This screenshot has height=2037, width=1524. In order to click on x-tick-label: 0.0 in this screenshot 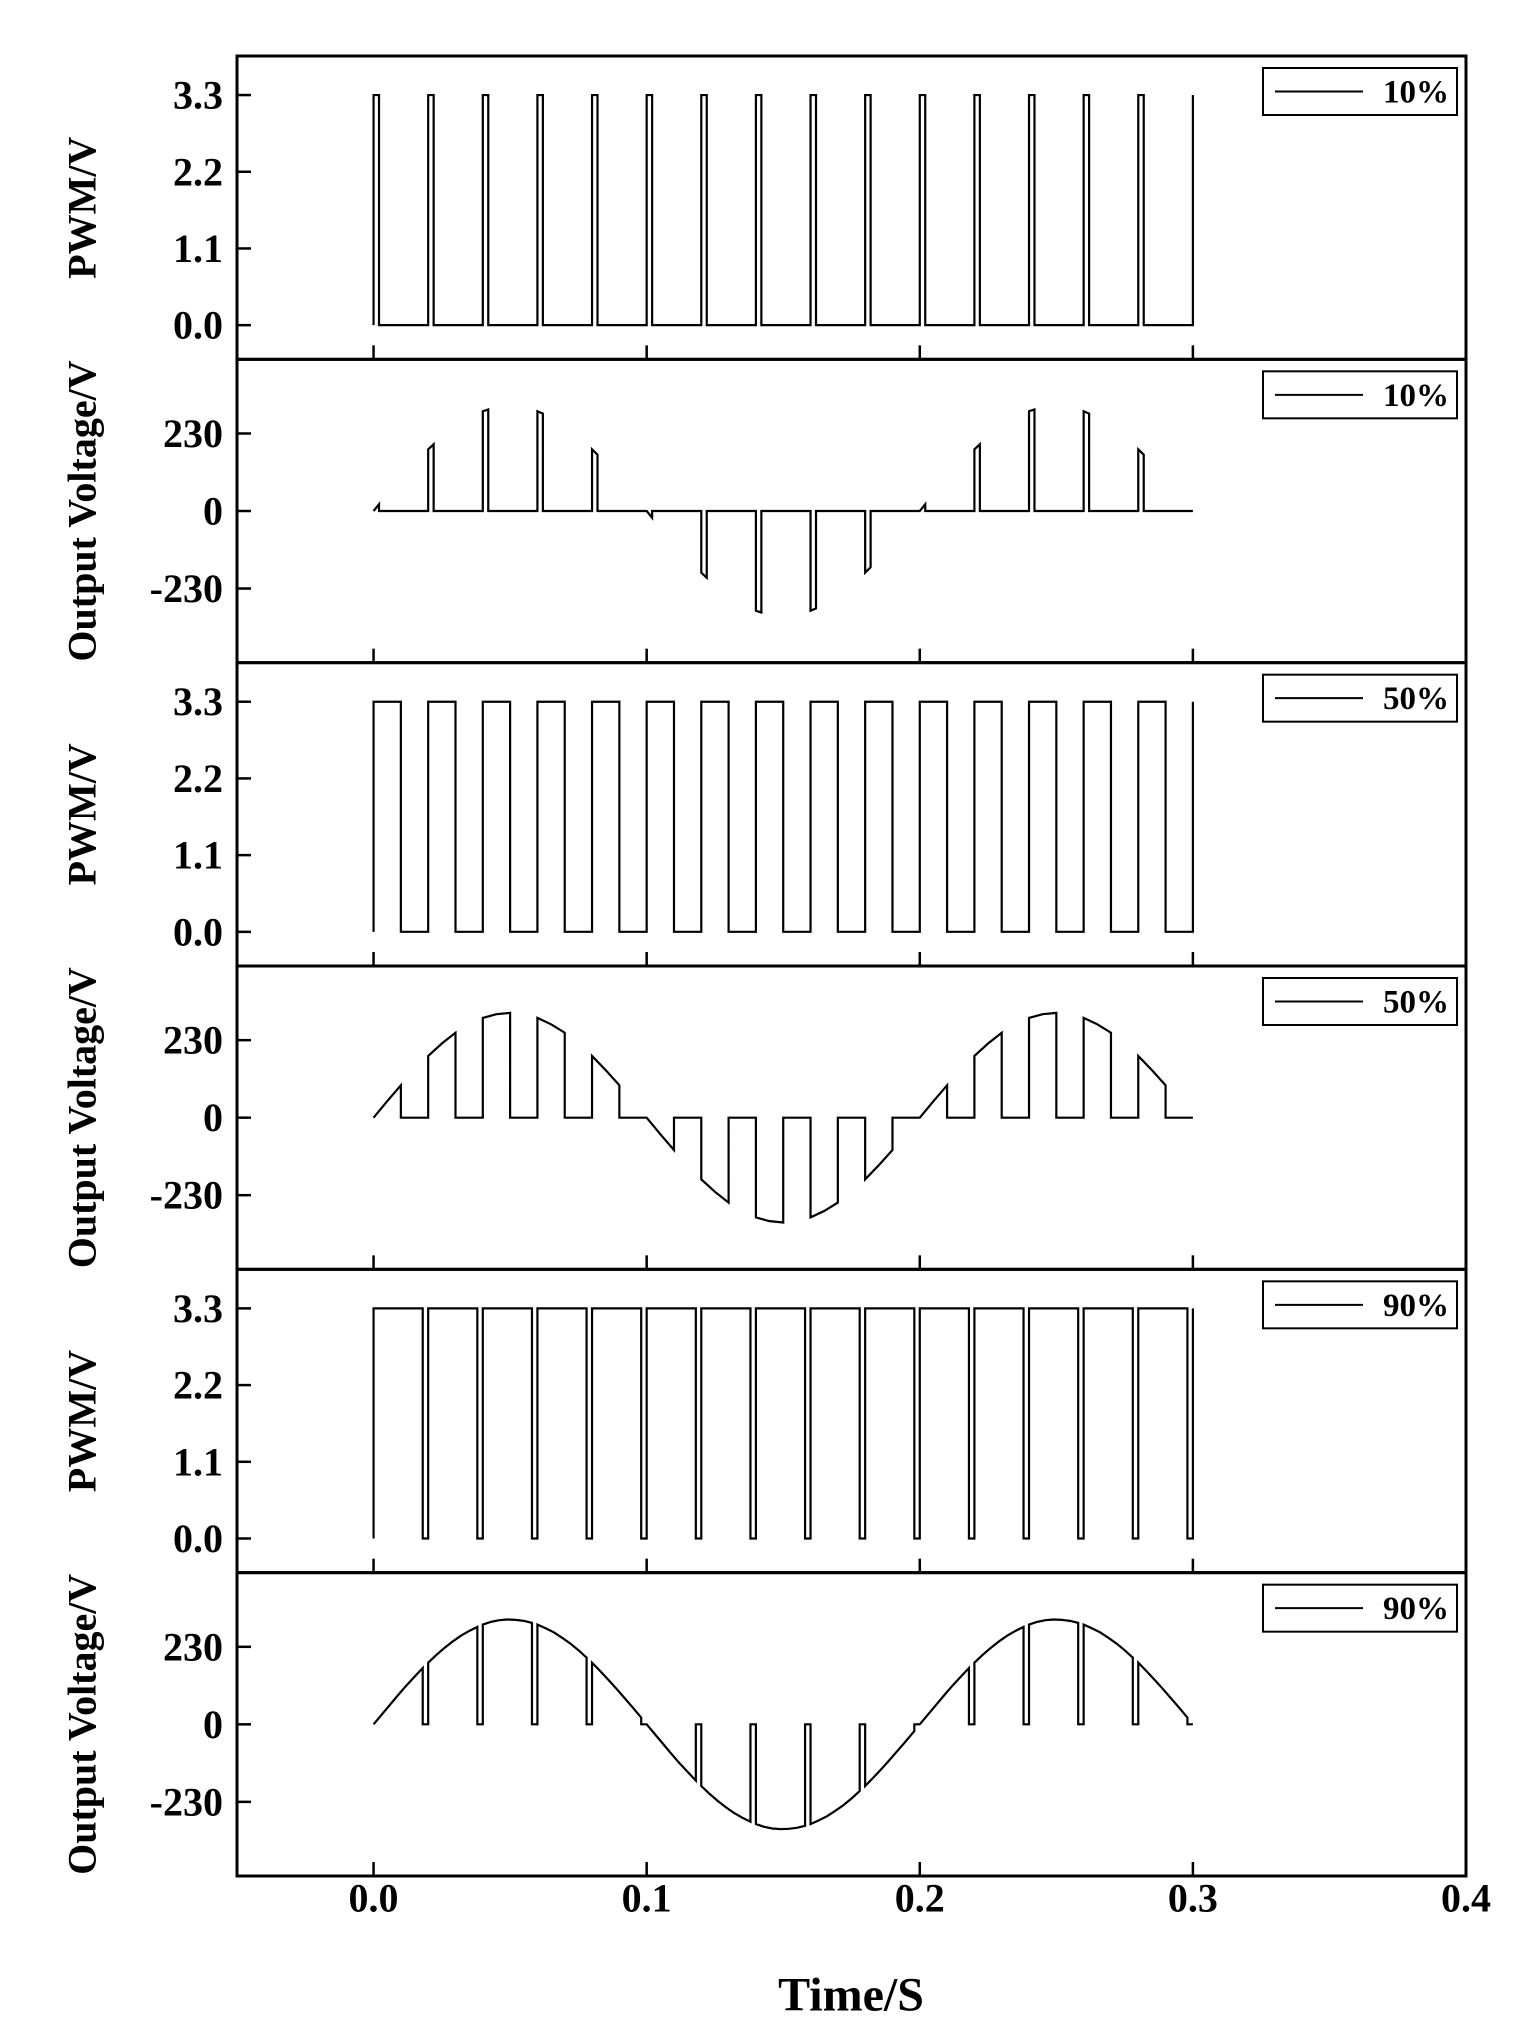, I will do `click(374, 1898)`.